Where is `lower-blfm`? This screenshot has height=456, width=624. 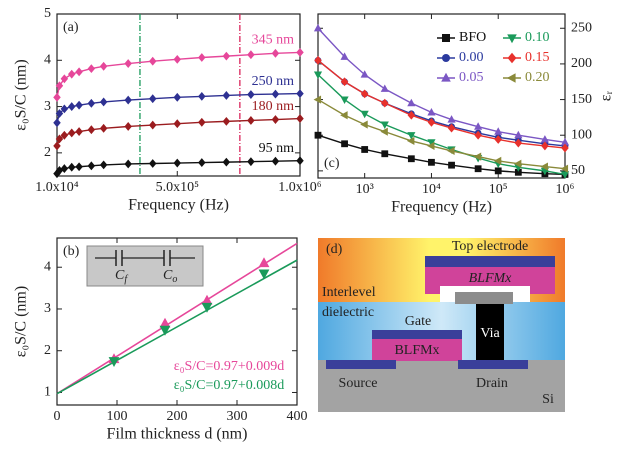
lower-blfm is located at coordinates (417, 350).